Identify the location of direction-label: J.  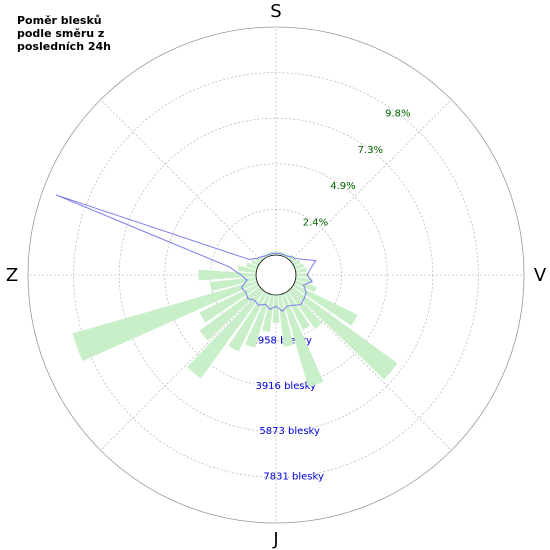
(275, 539).